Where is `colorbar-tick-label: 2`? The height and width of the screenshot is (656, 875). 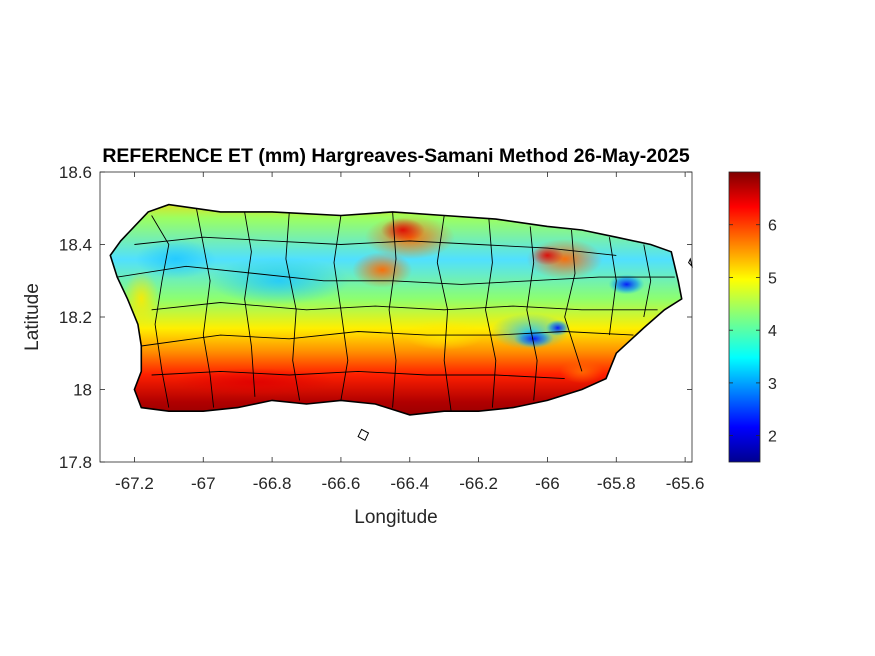 colorbar-tick-label: 2 is located at coordinates (772, 437).